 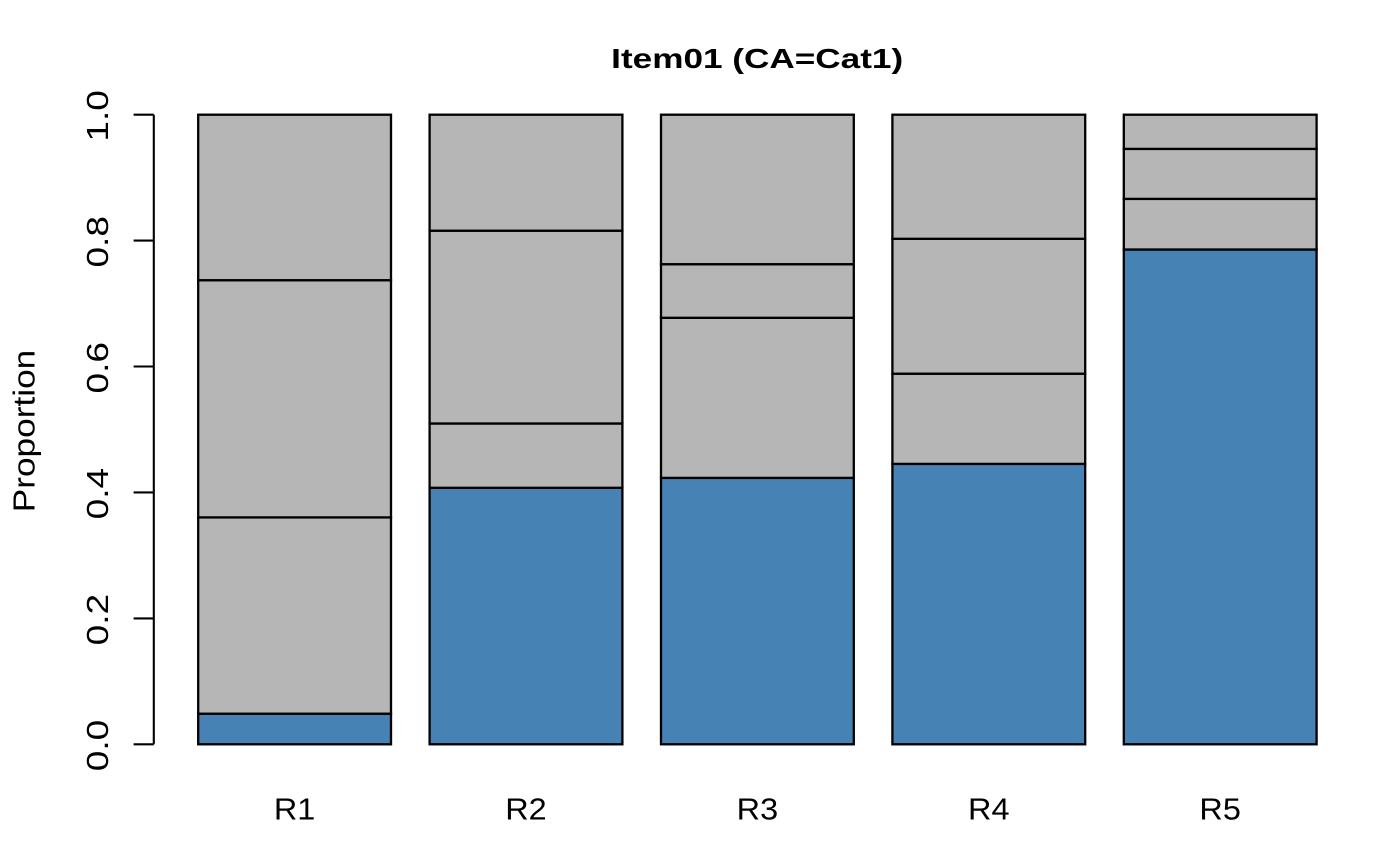 What do you see at coordinates (1220, 809) in the screenshot?
I see `svg-text: R5` at bounding box center [1220, 809].